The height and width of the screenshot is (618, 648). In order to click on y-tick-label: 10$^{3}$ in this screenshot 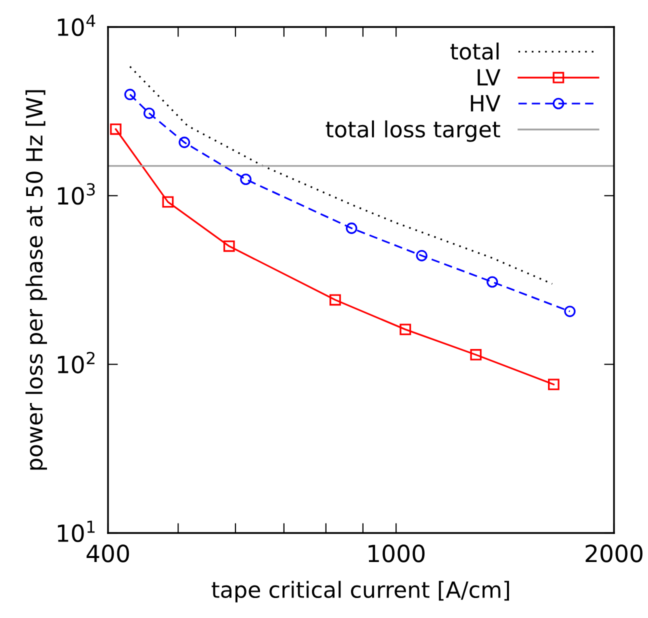, I will do `click(76, 194)`.